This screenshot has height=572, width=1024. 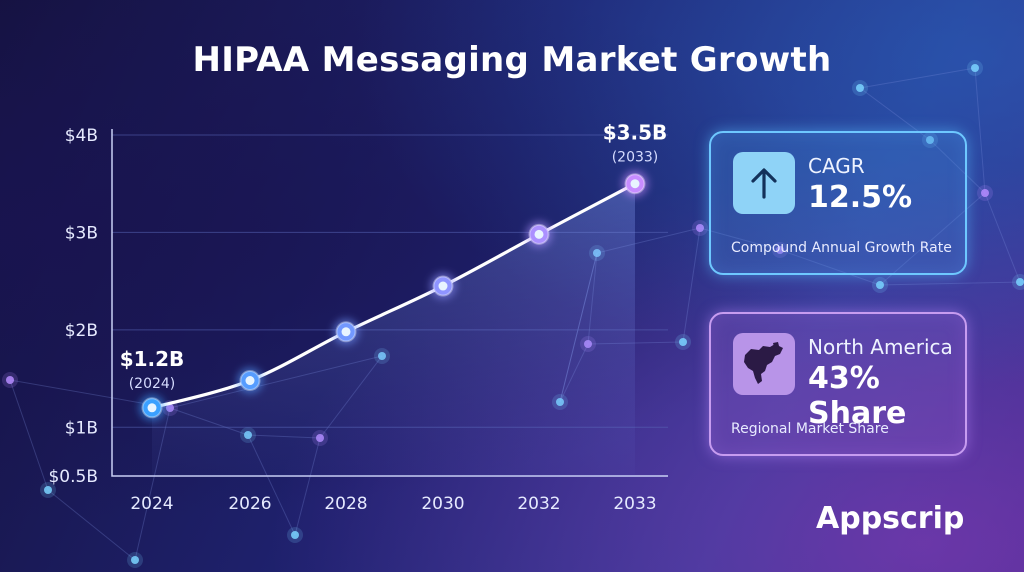 I want to click on cagr-heading: CAGR, so click(x=836, y=166).